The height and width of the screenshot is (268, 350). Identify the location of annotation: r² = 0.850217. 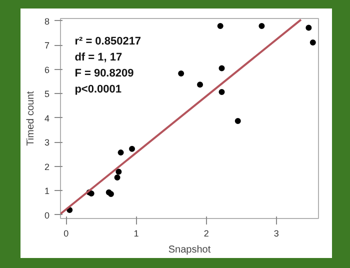
(108, 42).